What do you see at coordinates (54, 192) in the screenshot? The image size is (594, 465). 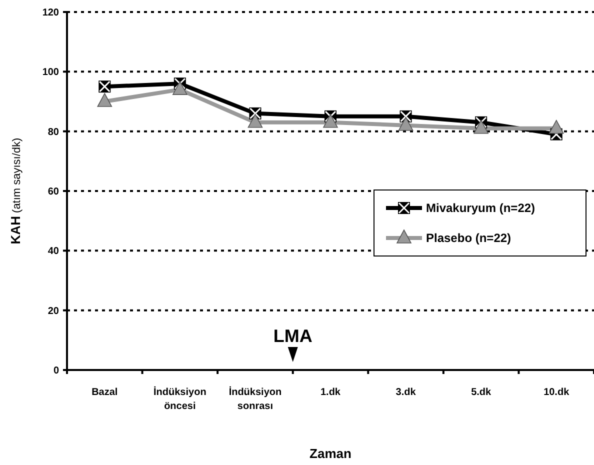 I see `y-tick-label: 60` at bounding box center [54, 192].